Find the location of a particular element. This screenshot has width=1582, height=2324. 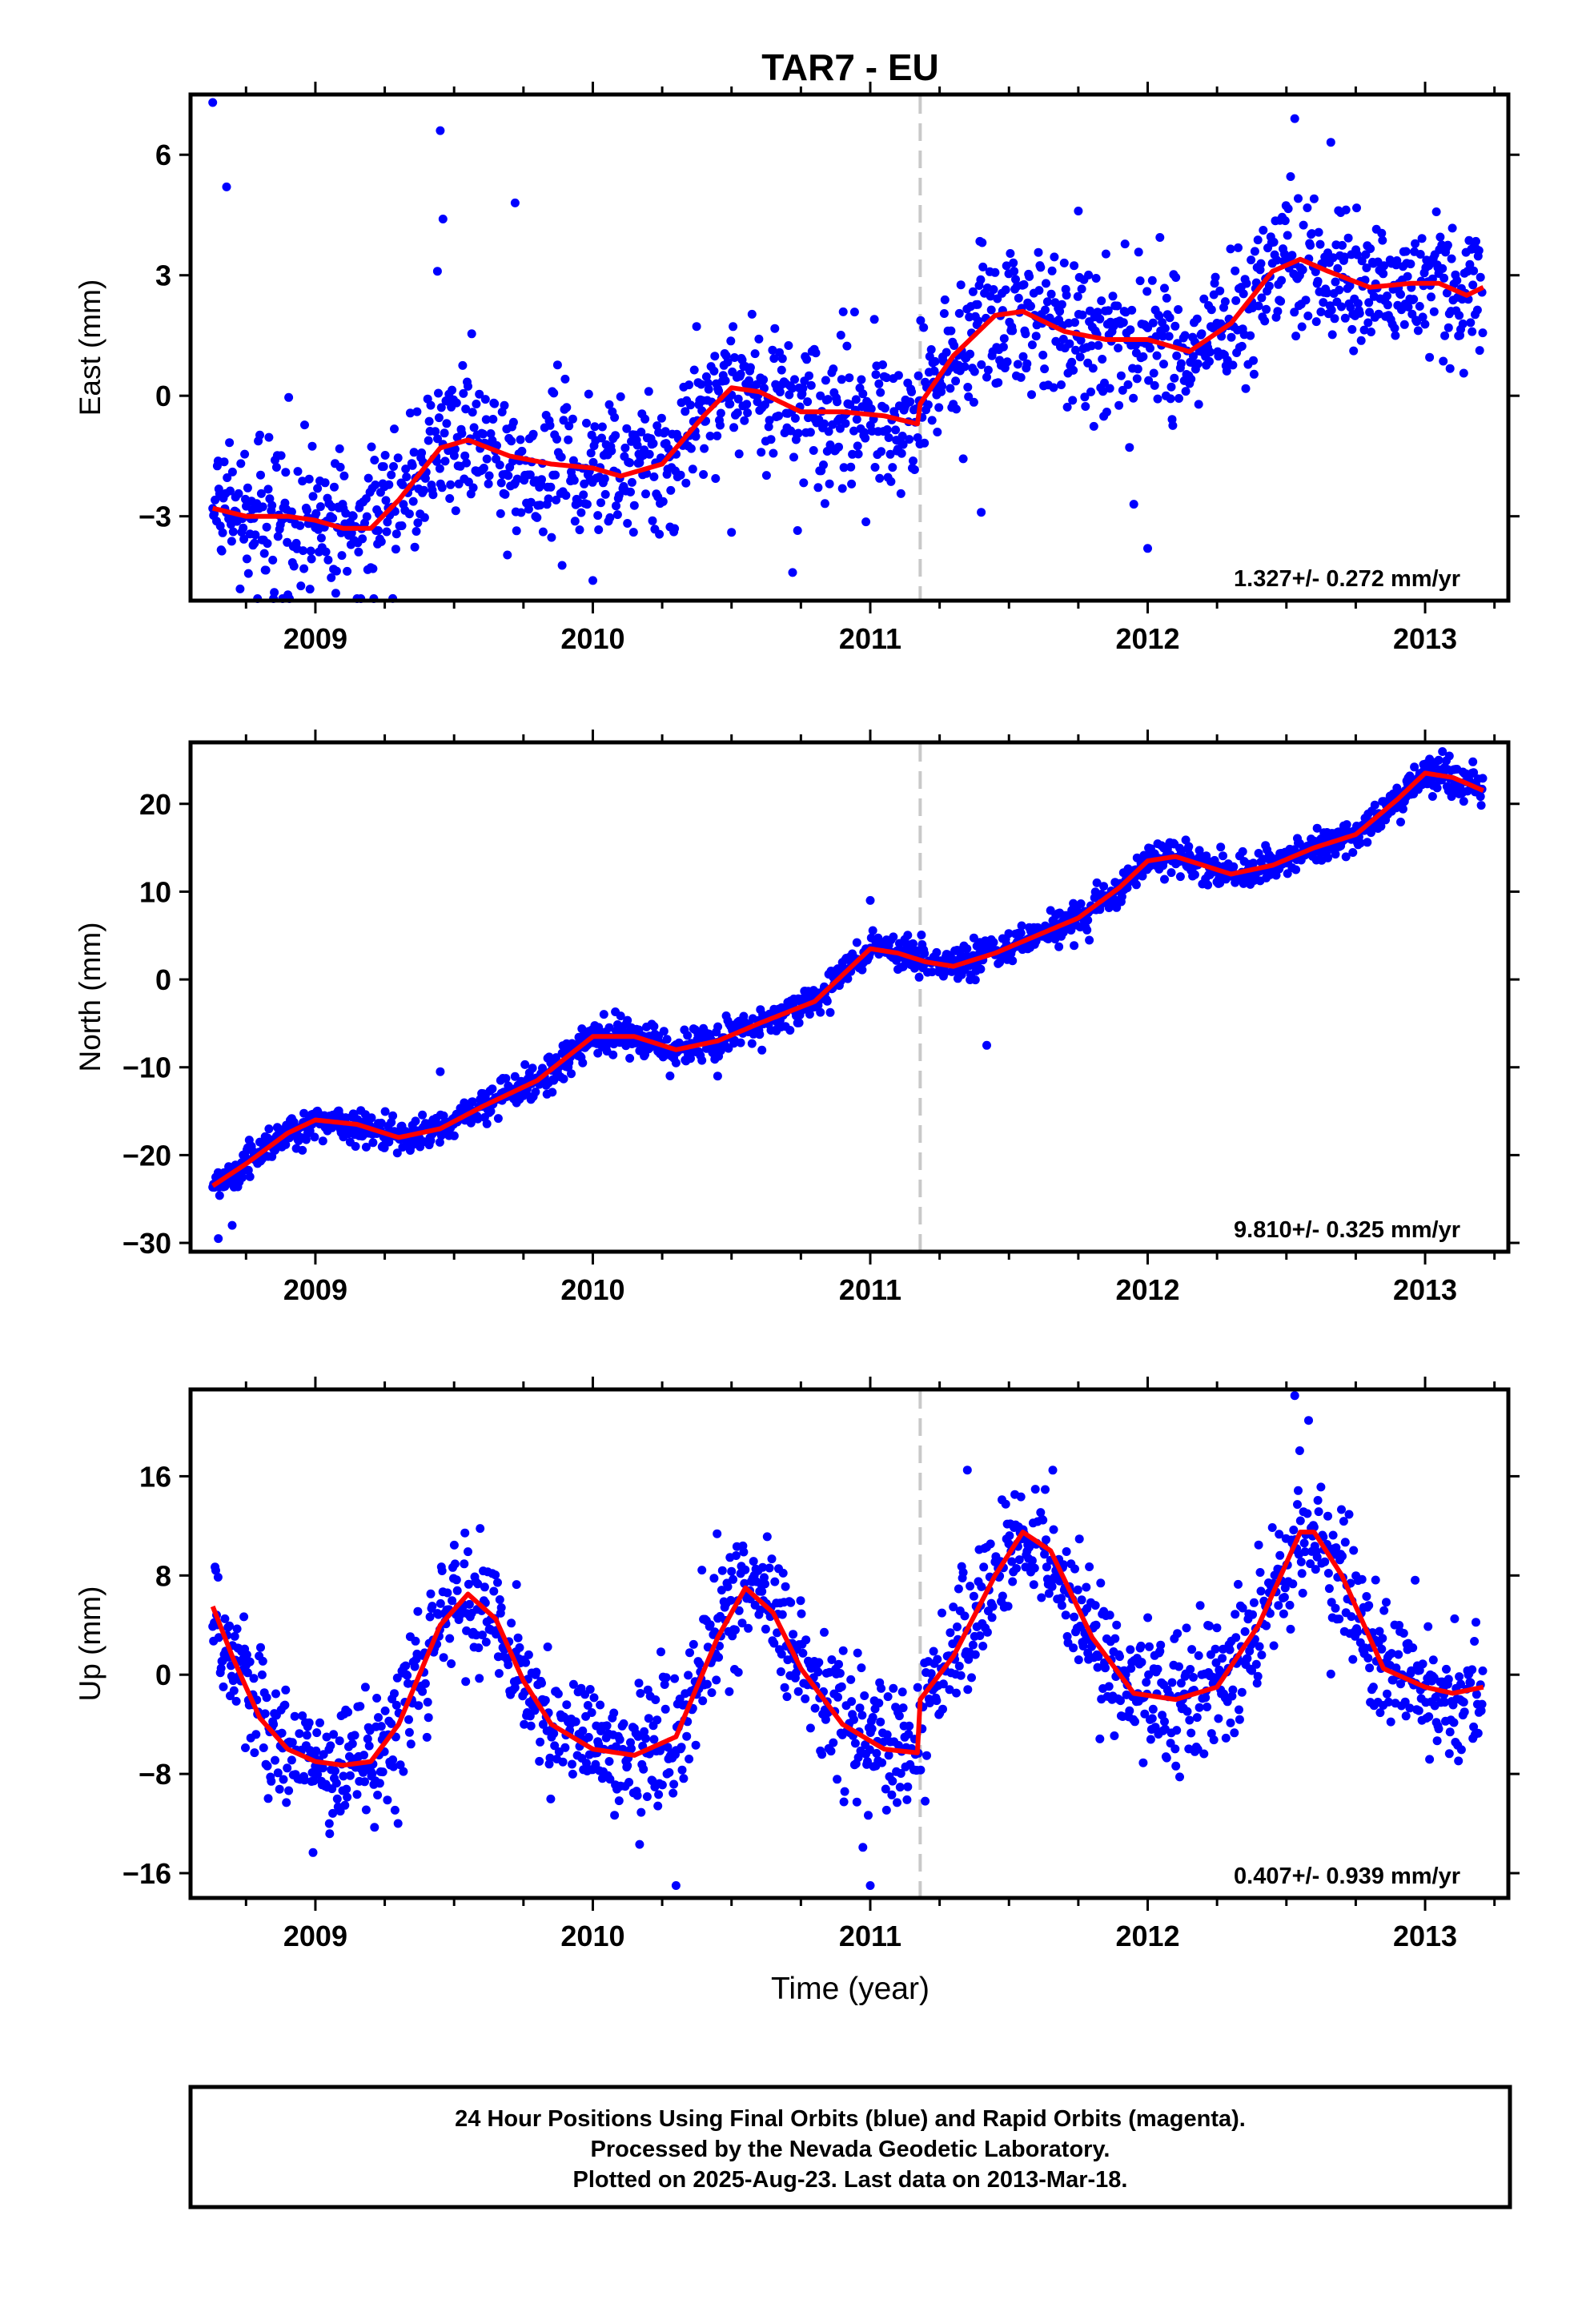

up-ylabel: Up (mm) is located at coordinates (90, 1644).